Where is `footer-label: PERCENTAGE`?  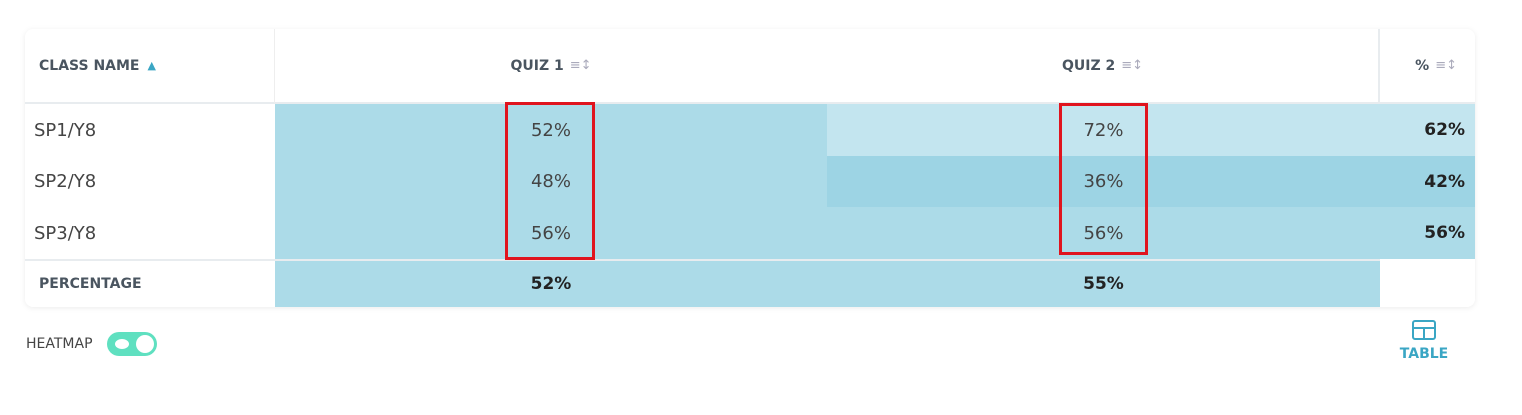
footer-label: PERCENTAGE is located at coordinates (150, 283).